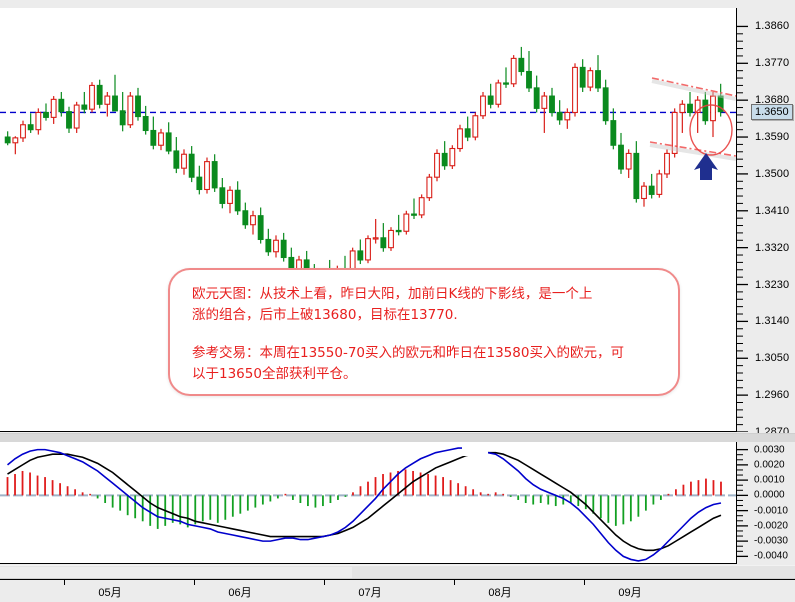 The width and height of the screenshot is (795, 602). Describe the element at coordinates (325, 315) in the screenshot. I see `annotation-line-2: 涨的组合，后市上破13680，目标在13770.` at that location.